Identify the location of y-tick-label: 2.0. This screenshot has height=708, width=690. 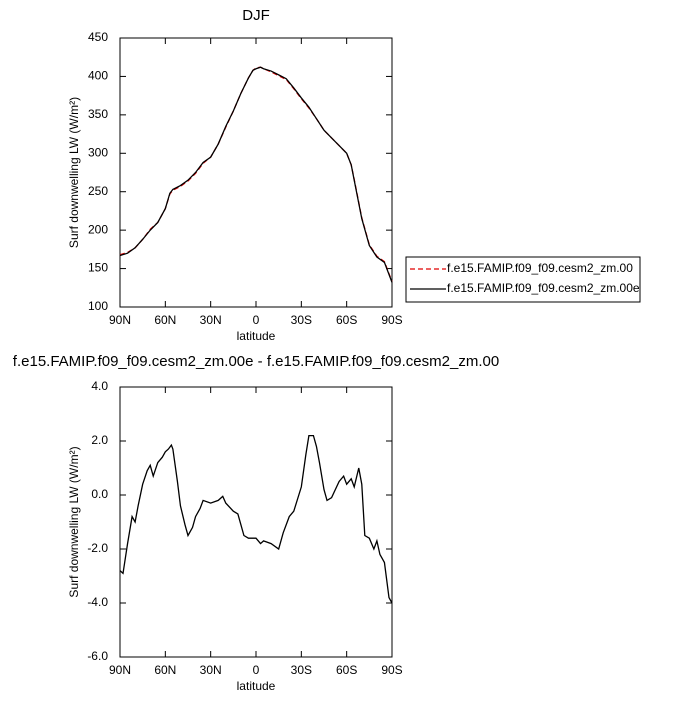
(99, 440).